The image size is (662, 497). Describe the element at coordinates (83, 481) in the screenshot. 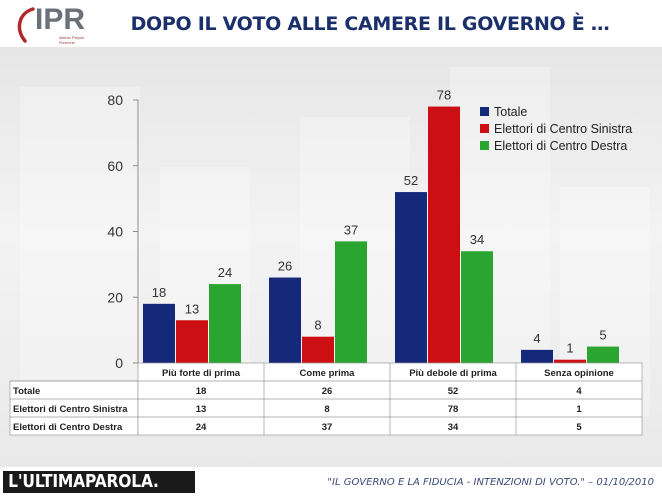

I see `footer-logo-text: L'ULTIMAPAROLA.` at that location.